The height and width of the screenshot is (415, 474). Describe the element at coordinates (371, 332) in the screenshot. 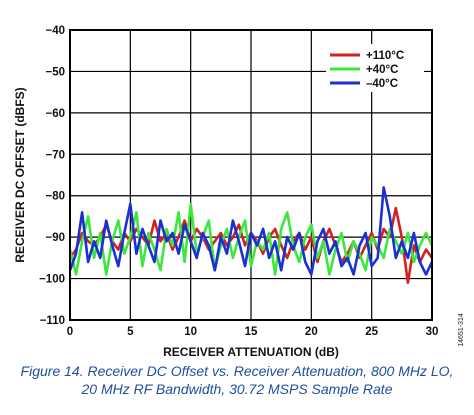

I see `x-tick-label: 25` at that location.